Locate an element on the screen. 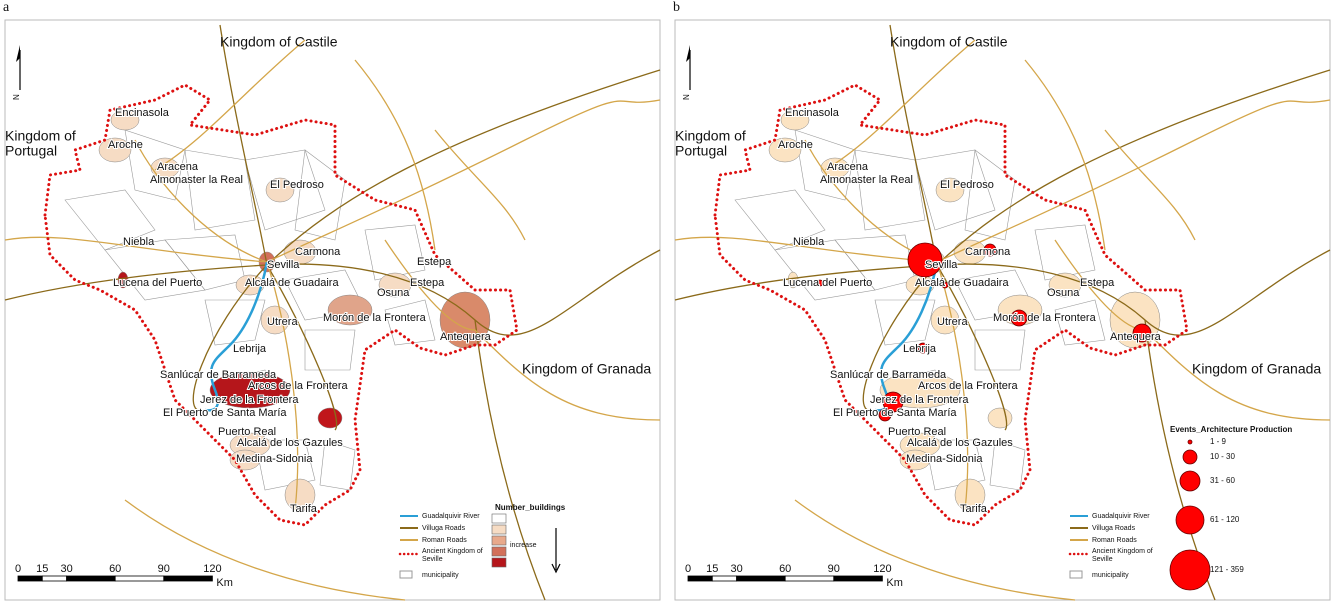 The height and width of the screenshot is (613, 1332). legend-municipality is located at coordinates (406, 574).